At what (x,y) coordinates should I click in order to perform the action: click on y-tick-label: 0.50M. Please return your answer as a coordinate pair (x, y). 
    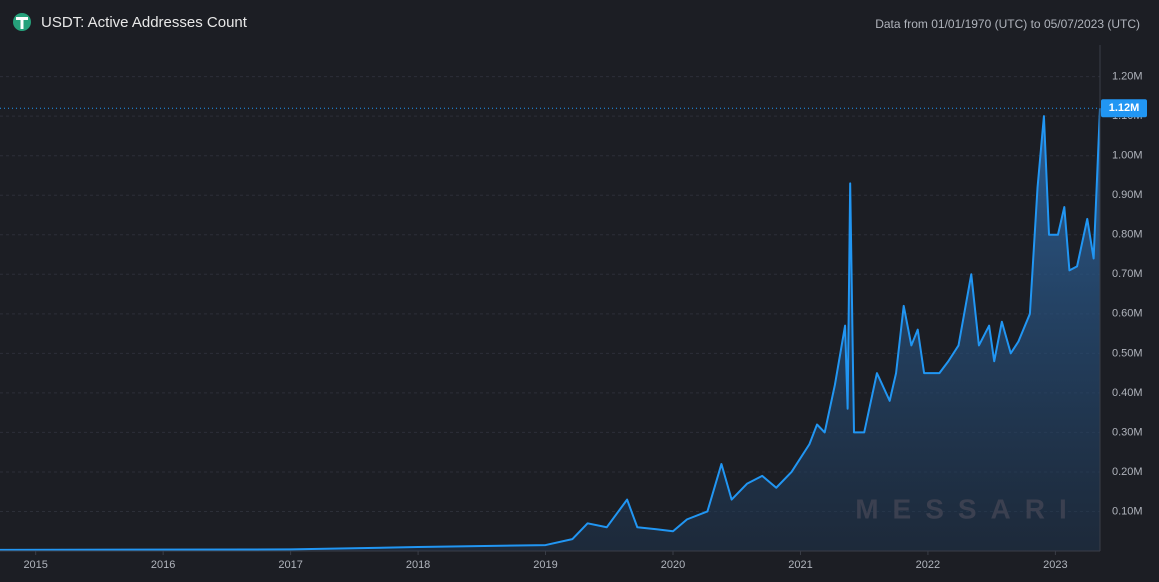
    Looking at the image, I should click on (1127, 353).